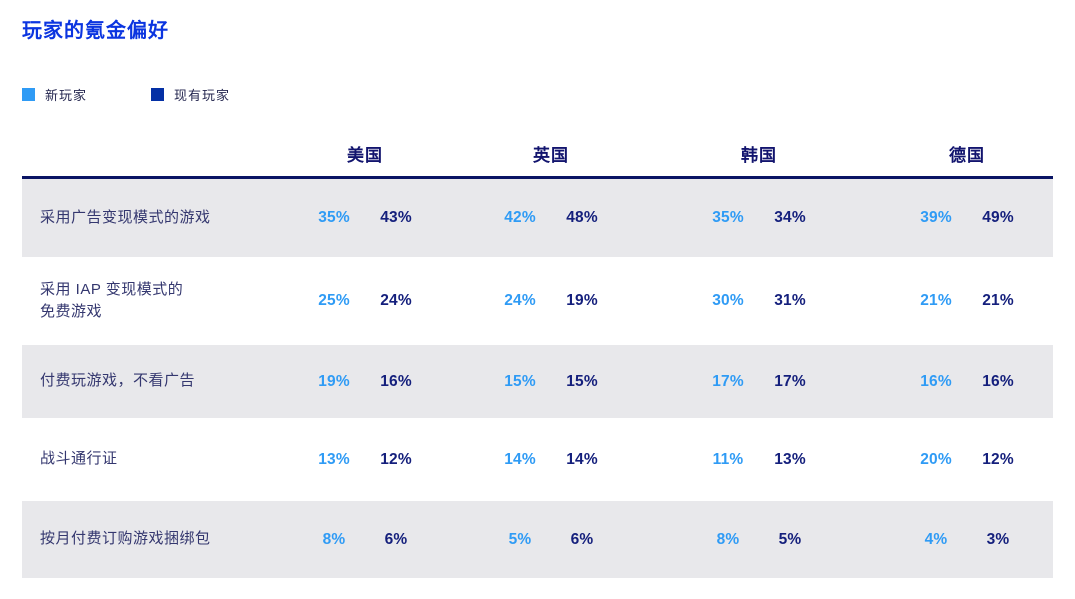  Describe the element at coordinates (334, 300) in the screenshot. I see `value-new: 25%` at that location.